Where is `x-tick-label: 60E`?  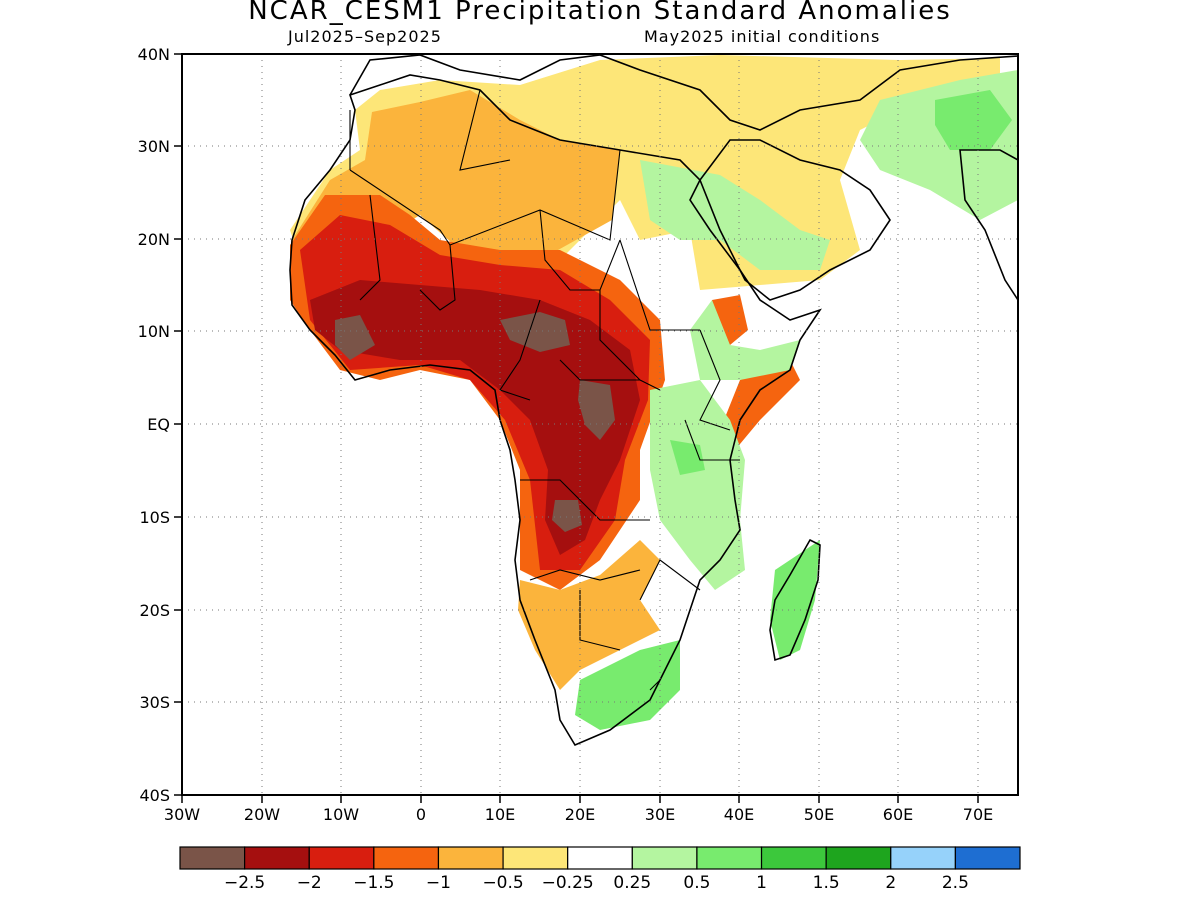
x-tick-label: 60E is located at coordinates (898, 814).